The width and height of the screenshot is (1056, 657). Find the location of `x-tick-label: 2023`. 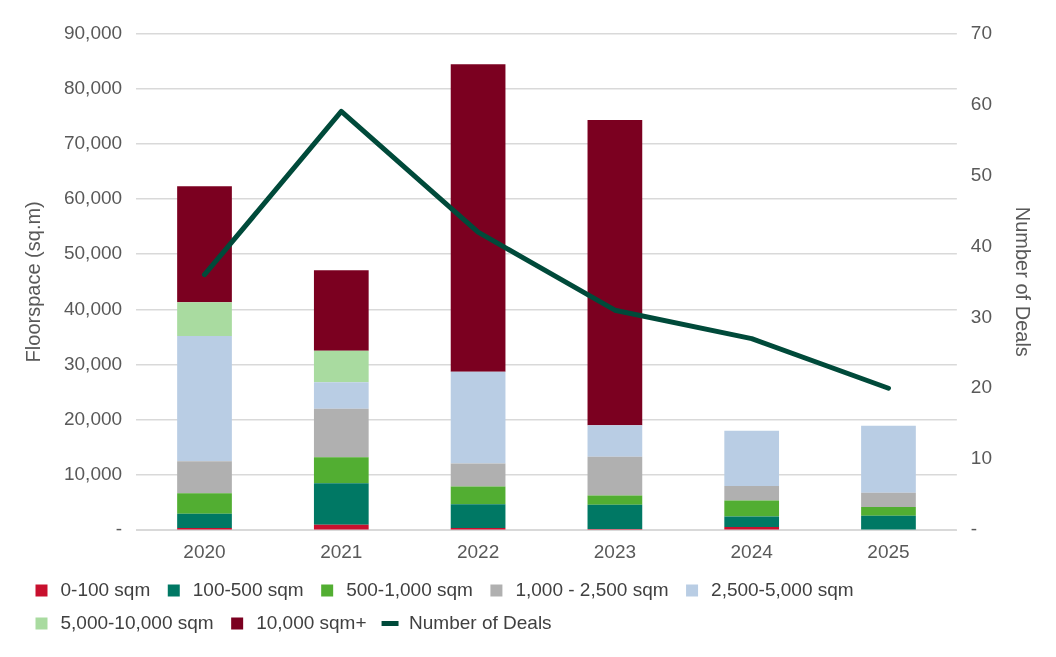

x-tick-label: 2023 is located at coordinates (615, 551).